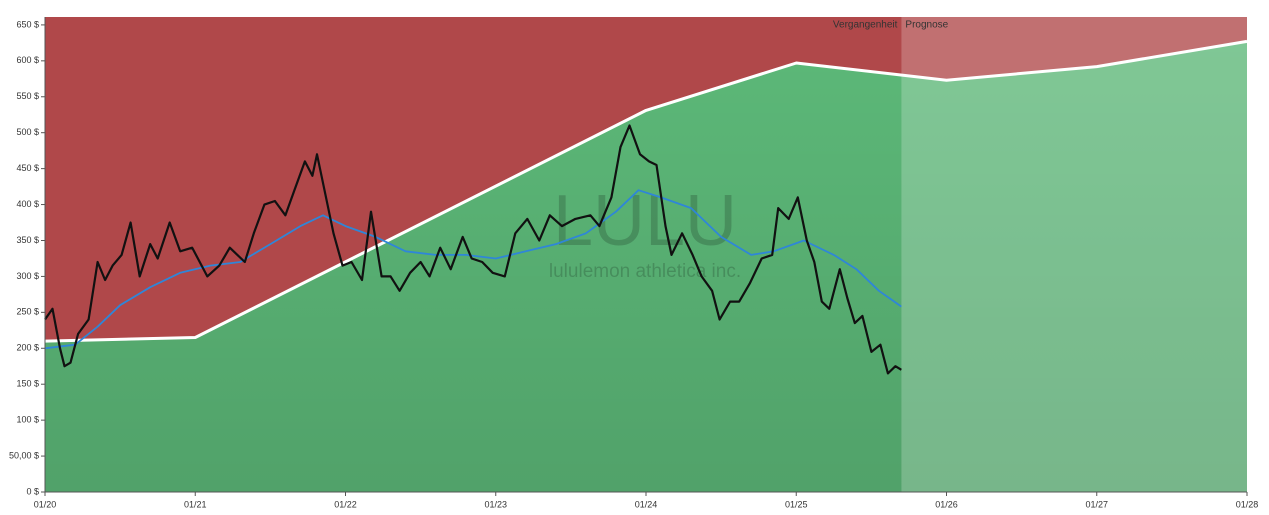 The height and width of the screenshot is (515, 1269). What do you see at coordinates (645, 221) in the screenshot?
I see `watermark: LULU` at bounding box center [645, 221].